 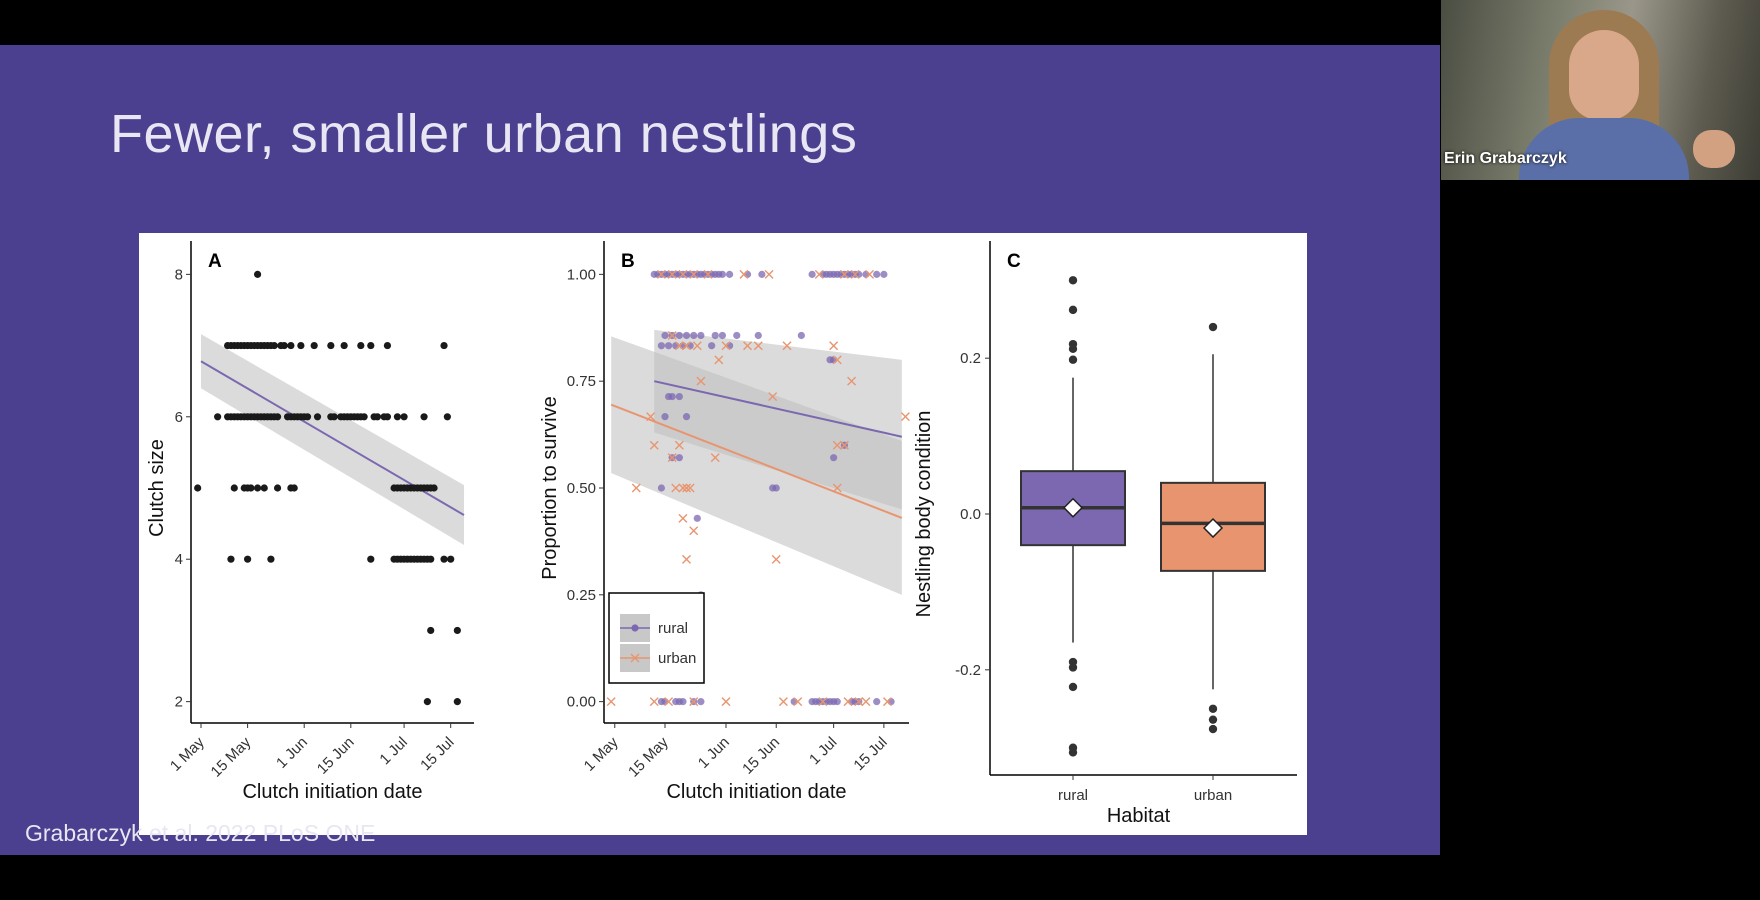 What do you see at coordinates (761, 756) in the screenshot?
I see `x-tick-label: 15 Jun` at bounding box center [761, 756].